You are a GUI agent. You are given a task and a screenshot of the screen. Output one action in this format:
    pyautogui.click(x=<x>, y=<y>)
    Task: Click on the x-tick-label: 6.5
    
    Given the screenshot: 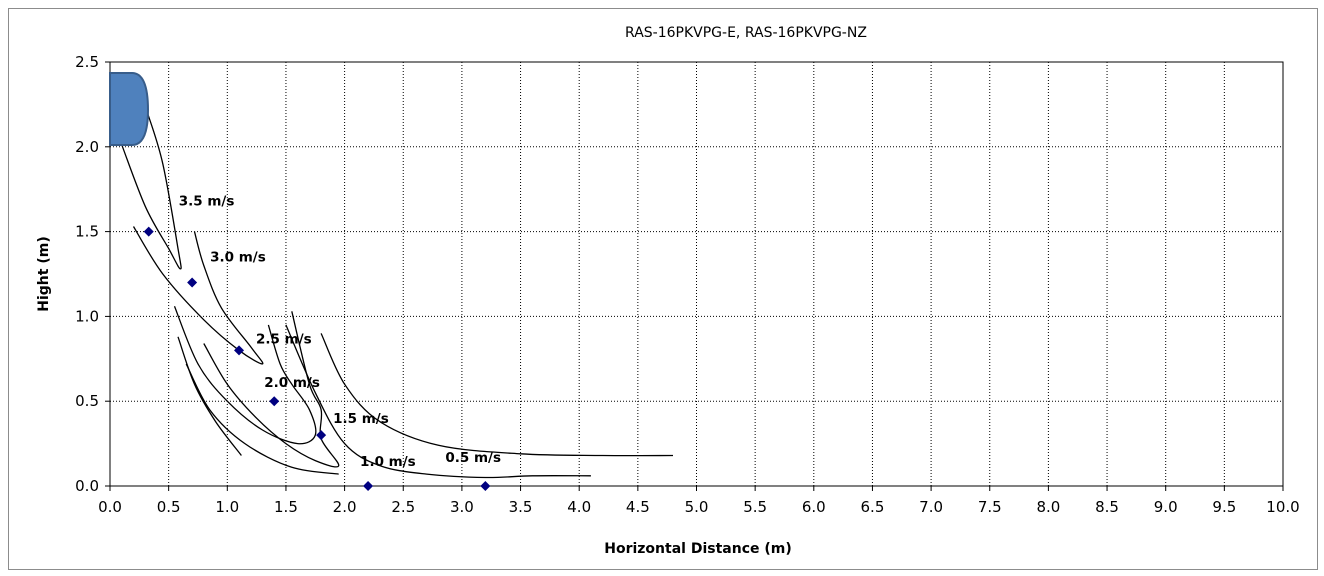 What is the action you would take?
    pyautogui.click(x=873, y=507)
    